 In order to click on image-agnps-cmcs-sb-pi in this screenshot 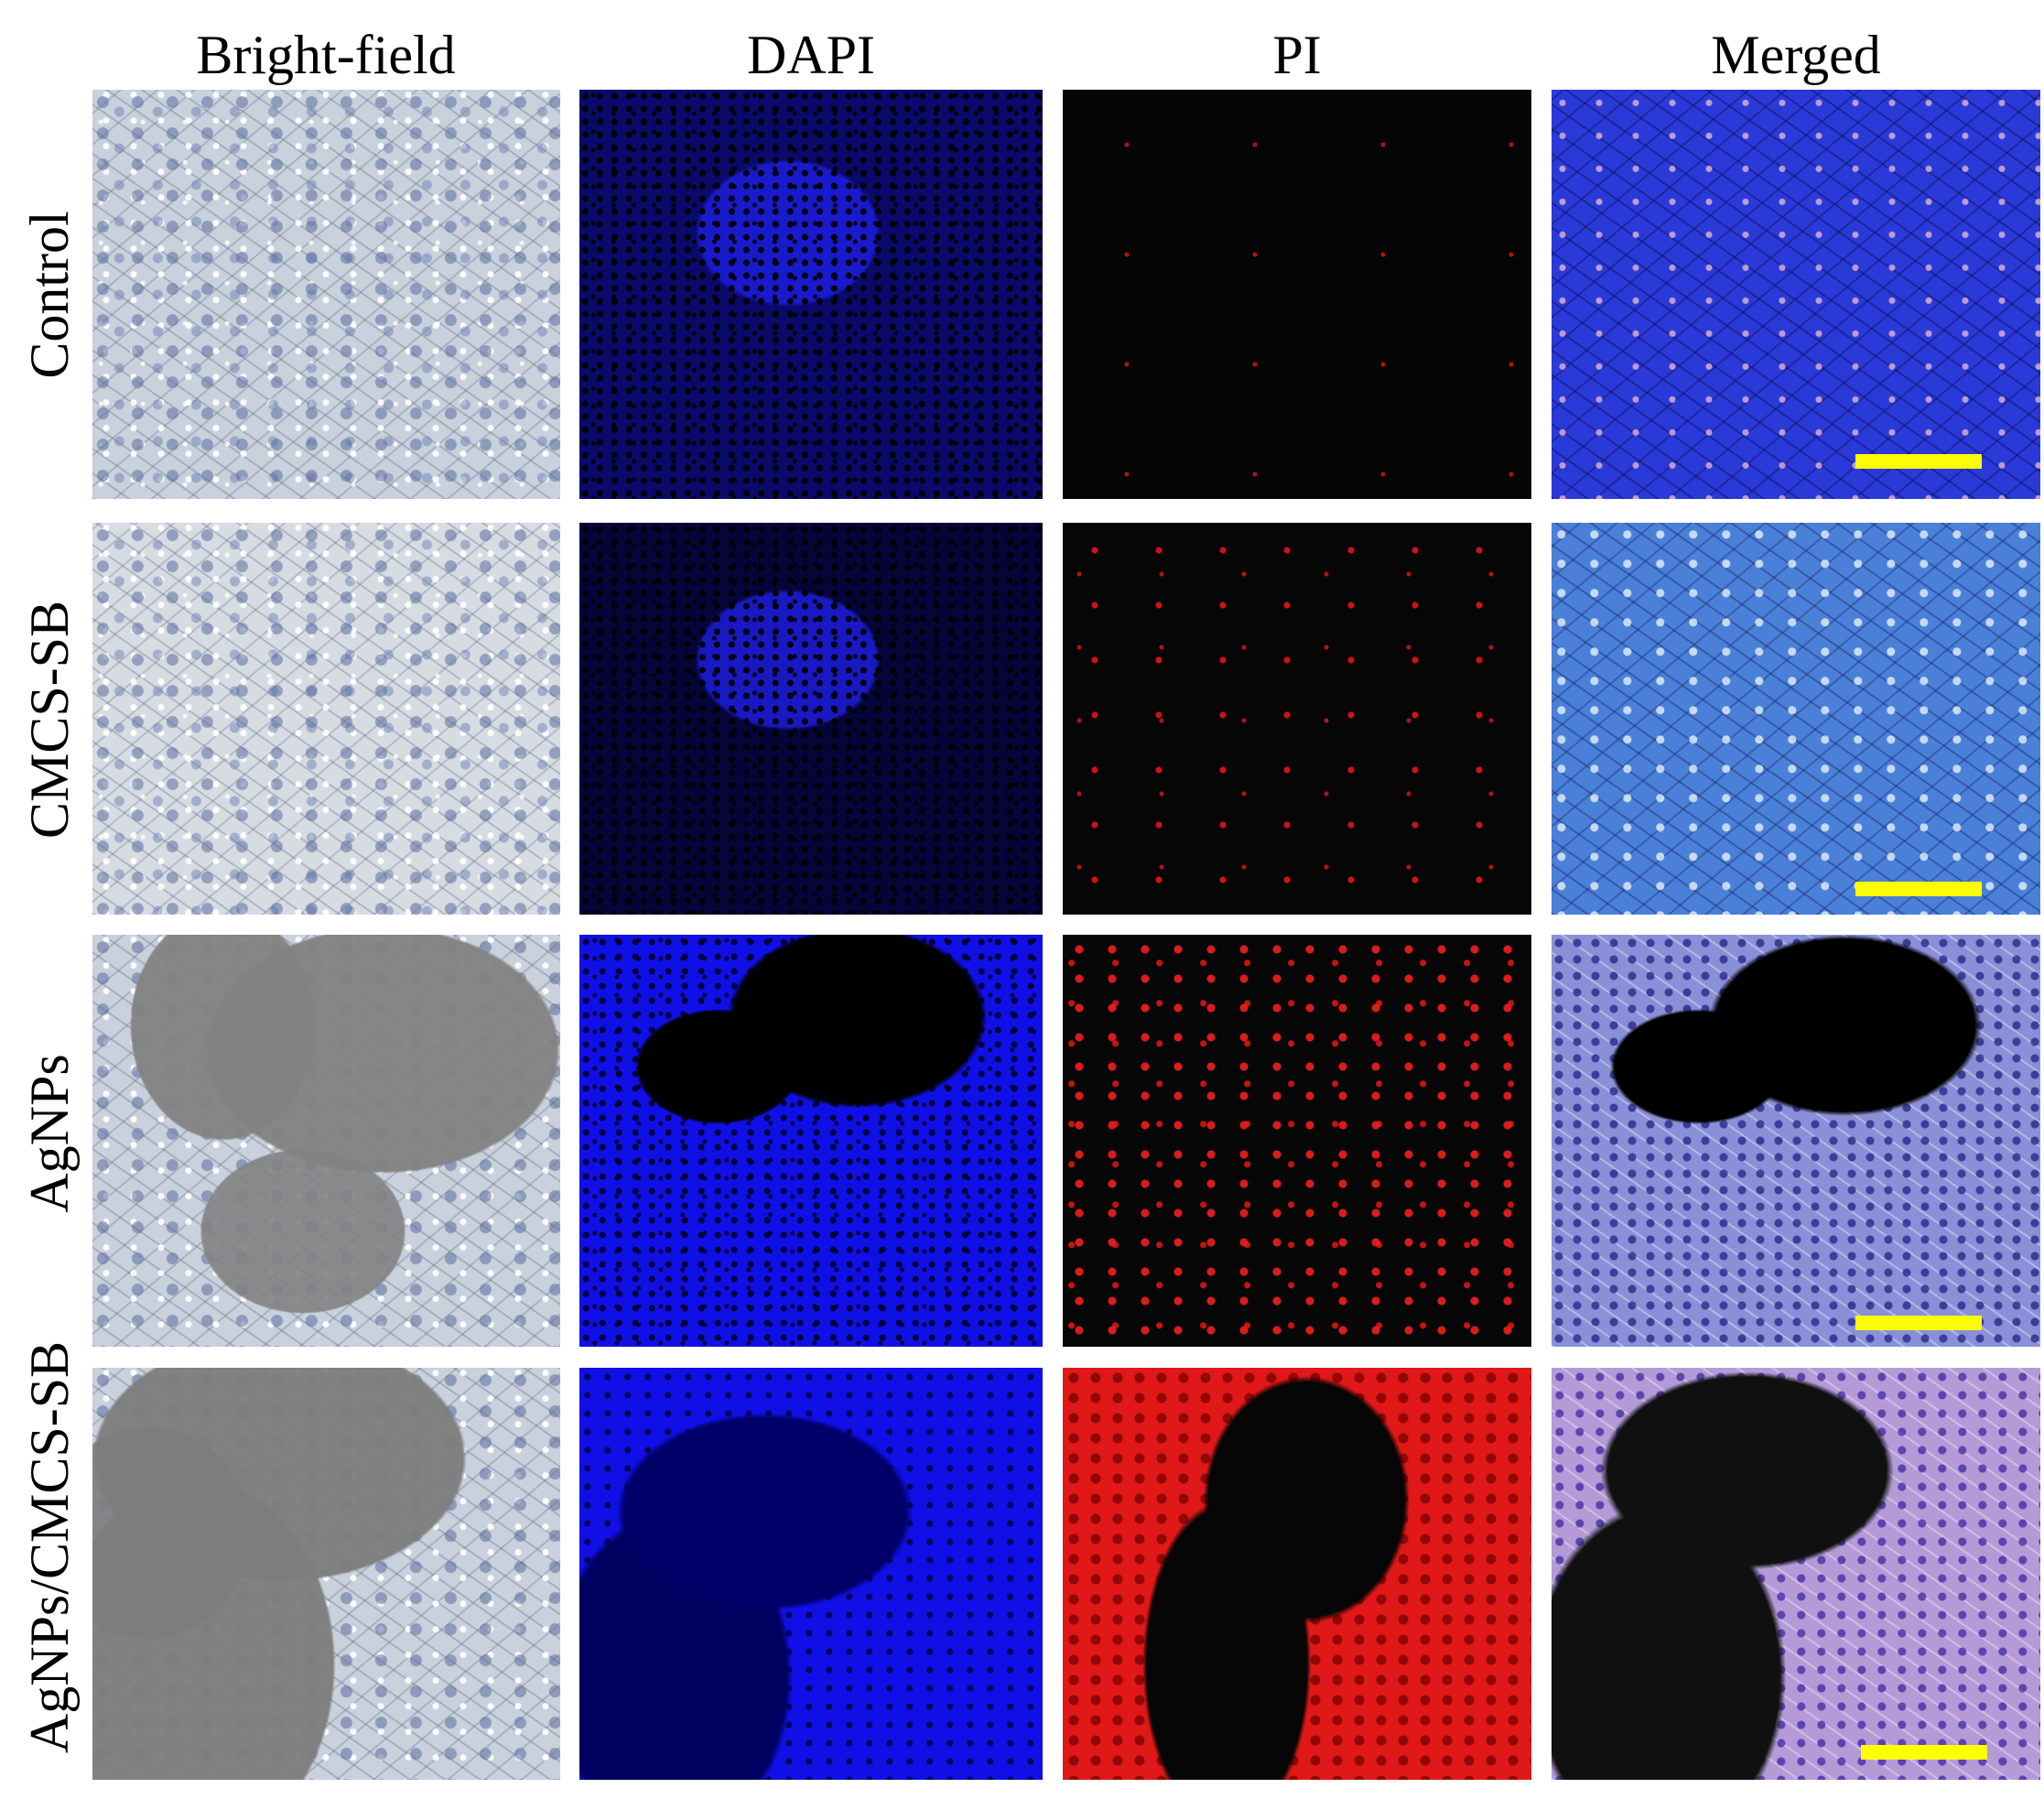, I will do `click(1297, 1574)`.